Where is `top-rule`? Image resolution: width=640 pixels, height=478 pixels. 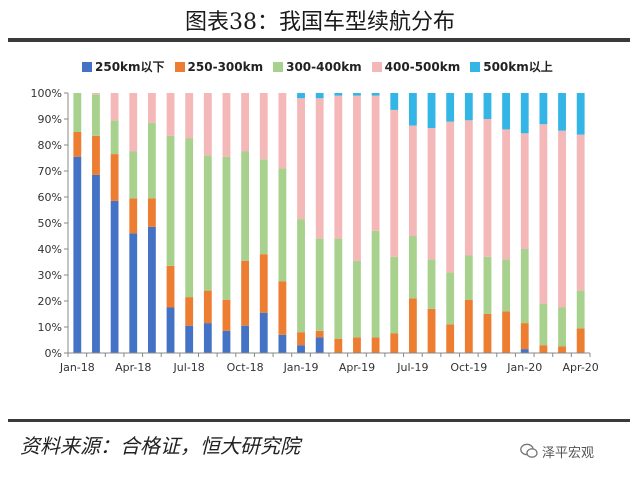
top-rule is located at coordinates (319, 40).